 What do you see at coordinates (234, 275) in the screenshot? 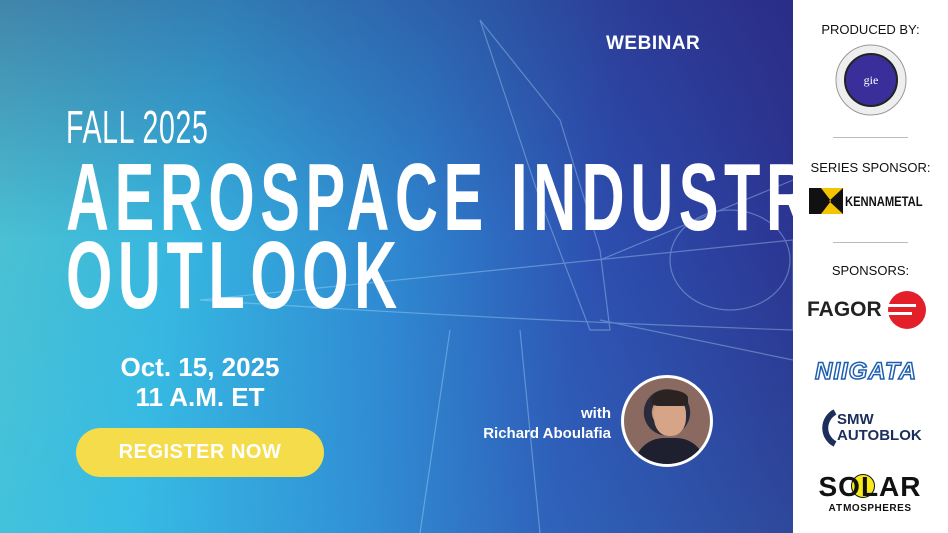
I see `title-line-2: OUTLOOK` at bounding box center [234, 275].